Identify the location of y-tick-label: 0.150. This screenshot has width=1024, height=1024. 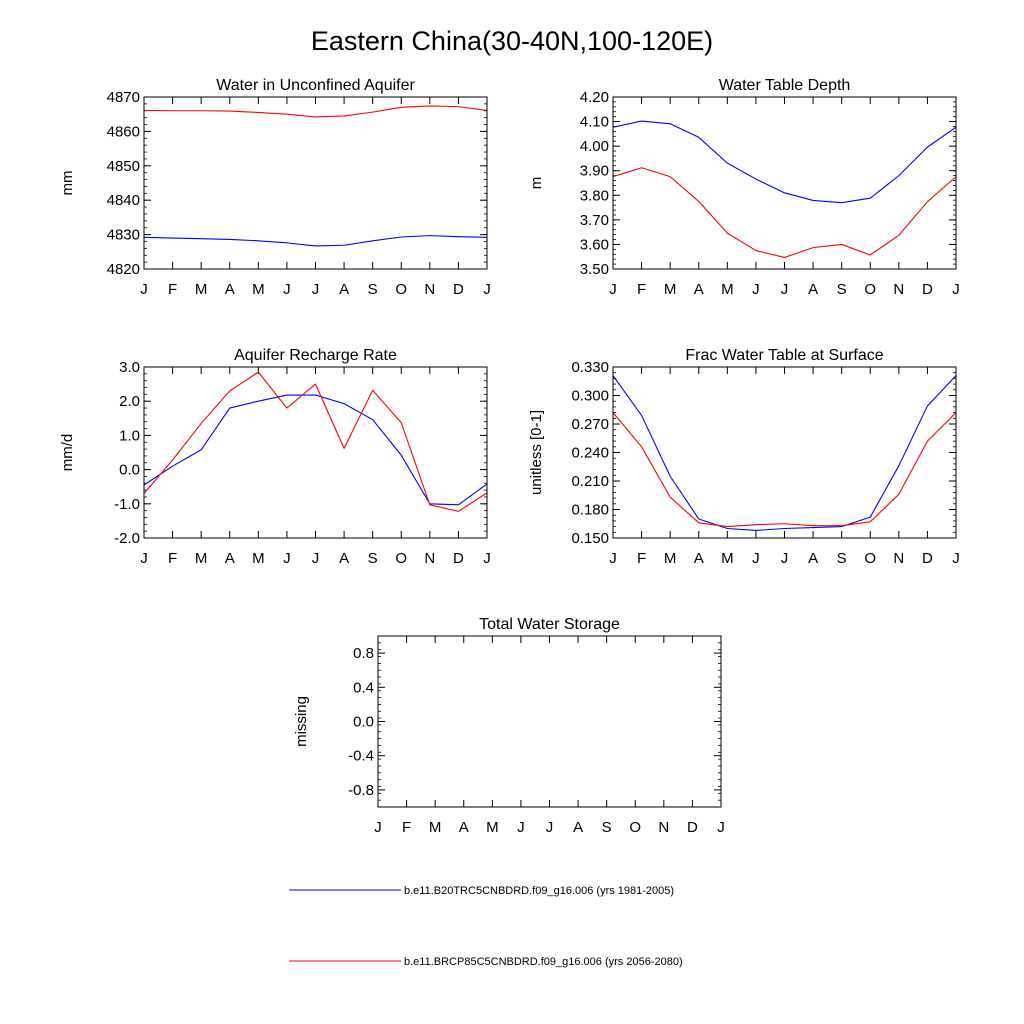
(590, 538).